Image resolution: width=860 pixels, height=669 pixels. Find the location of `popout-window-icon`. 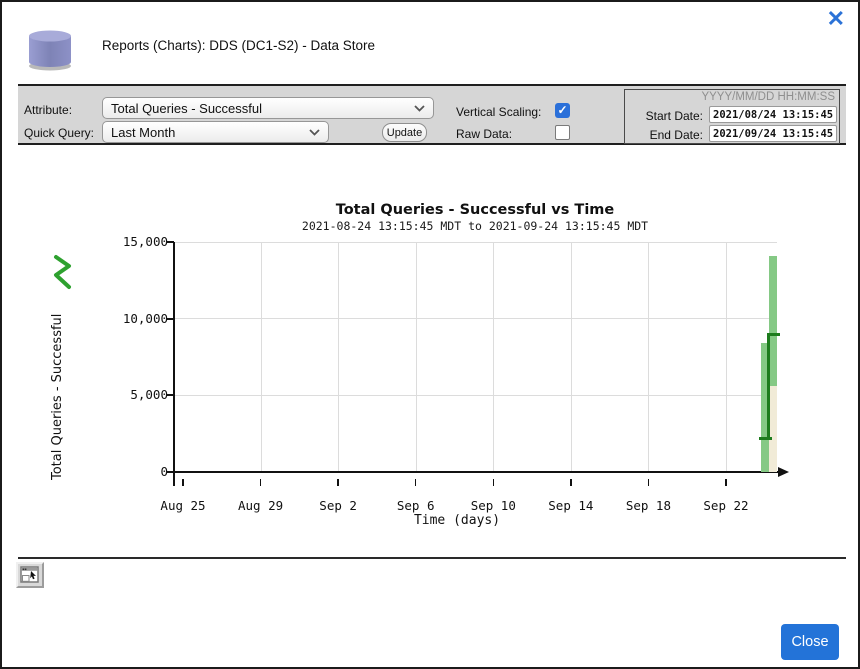

popout-window-icon is located at coordinates (29, 574).